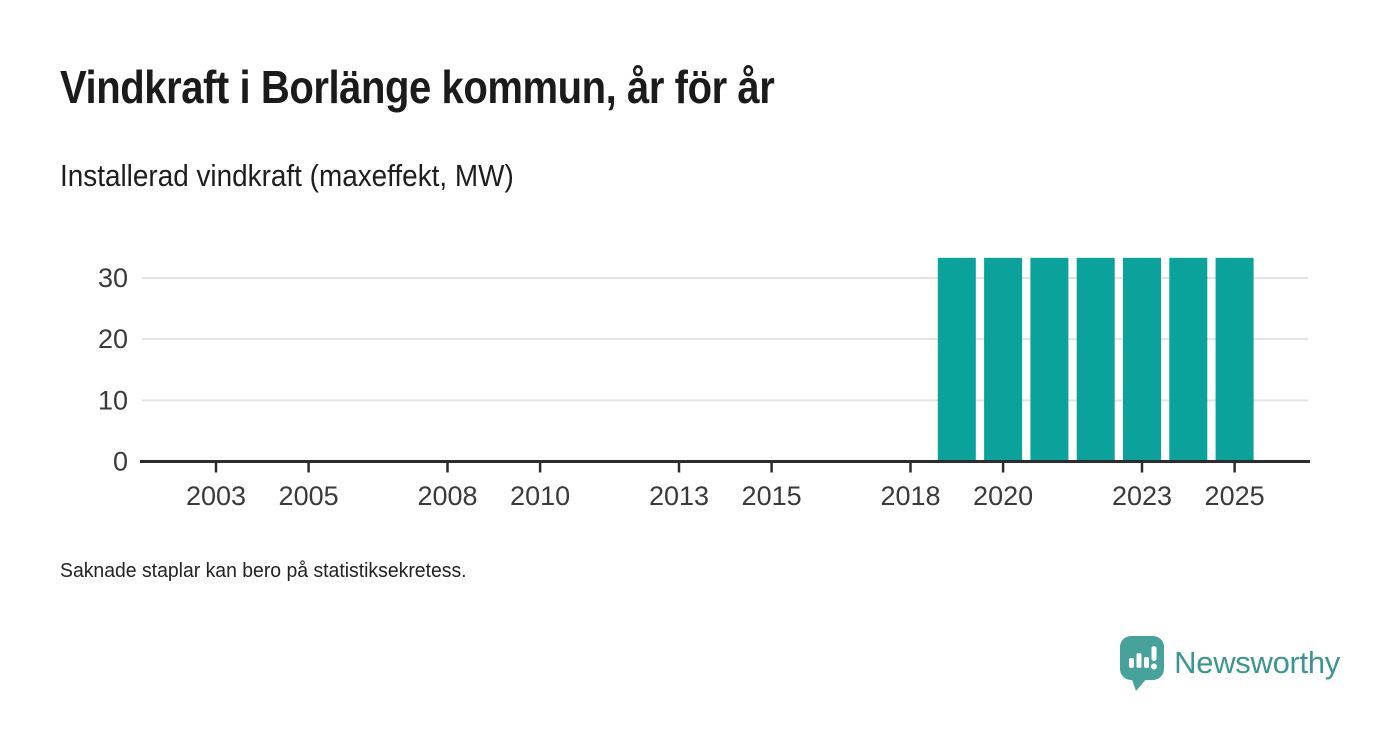 The image size is (1400, 745). I want to click on x-tick-label-2013: 2013, so click(679, 496).